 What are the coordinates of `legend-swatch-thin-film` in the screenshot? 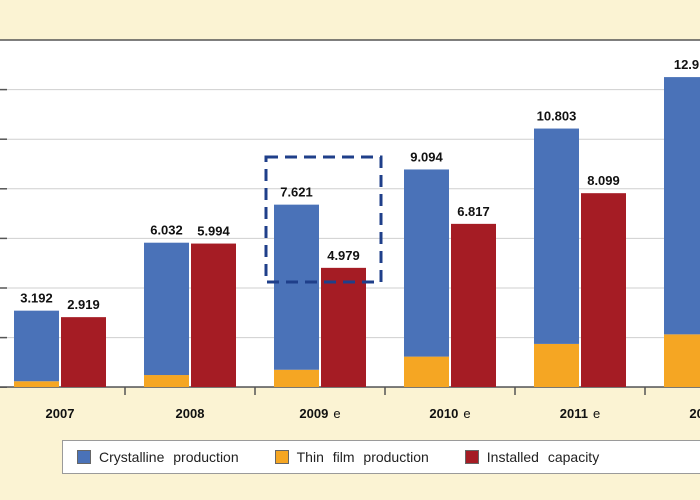 It's located at (281, 457).